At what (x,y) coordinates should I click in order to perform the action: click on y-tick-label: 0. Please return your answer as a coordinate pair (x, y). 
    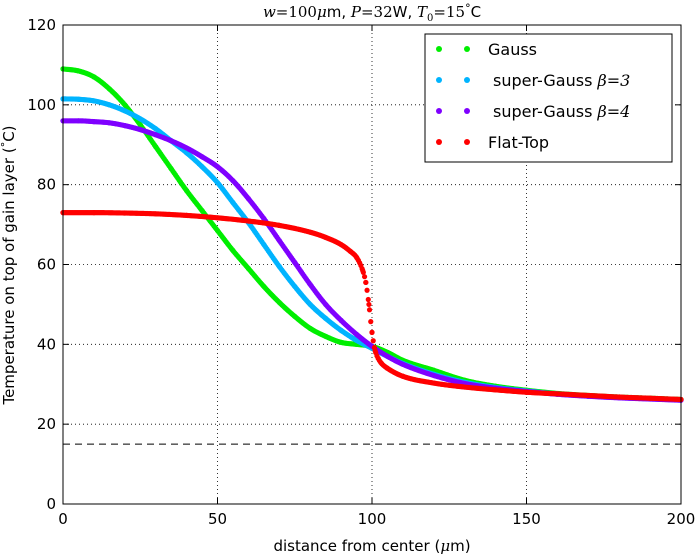
    Looking at the image, I should click on (51, 504).